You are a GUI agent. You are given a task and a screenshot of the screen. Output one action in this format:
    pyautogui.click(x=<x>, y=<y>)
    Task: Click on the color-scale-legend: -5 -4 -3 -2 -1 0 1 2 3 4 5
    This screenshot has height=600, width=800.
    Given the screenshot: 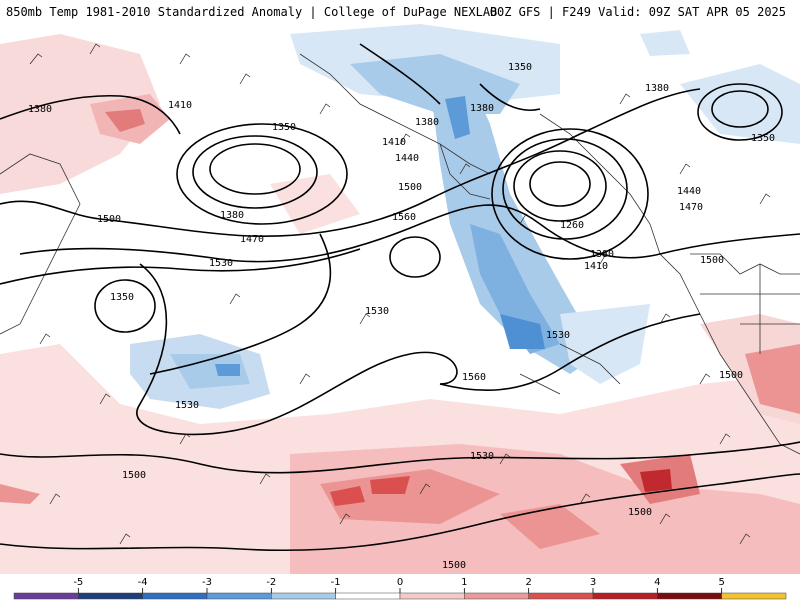 What is the action you would take?
    pyautogui.click(x=400, y=587)
    